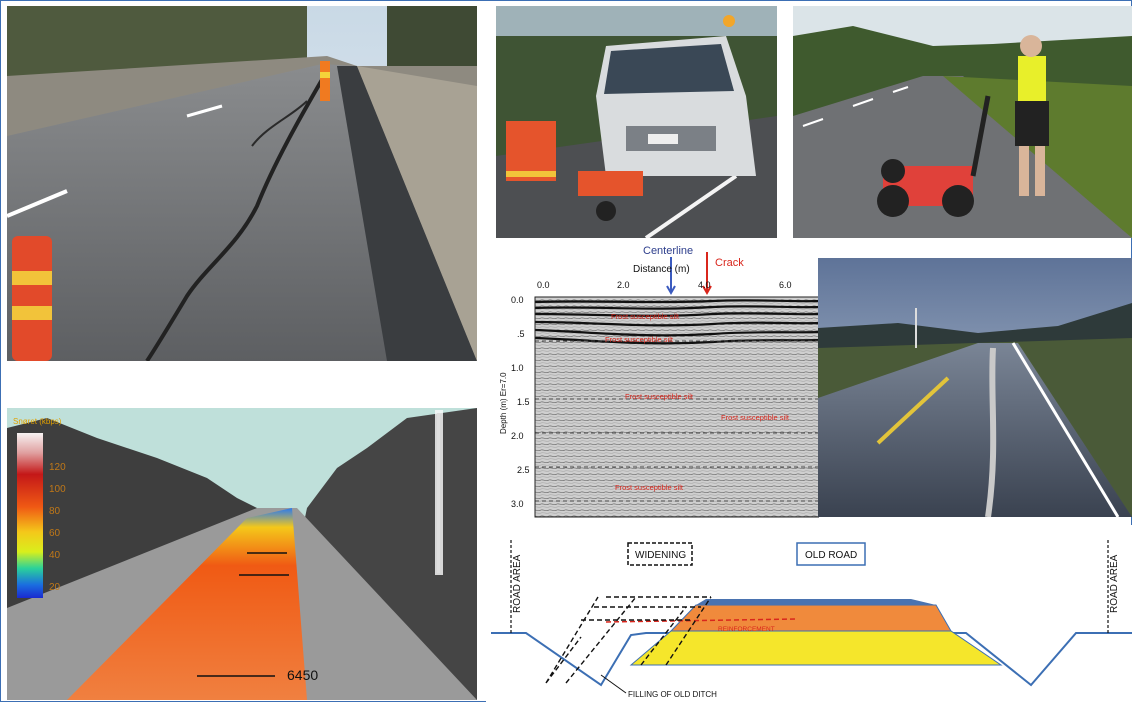 The image size is (1134, 704). What do you see at coordinates (810, 618) in the screenshot?
I see `base-layer` at bounding box center [810, 618].